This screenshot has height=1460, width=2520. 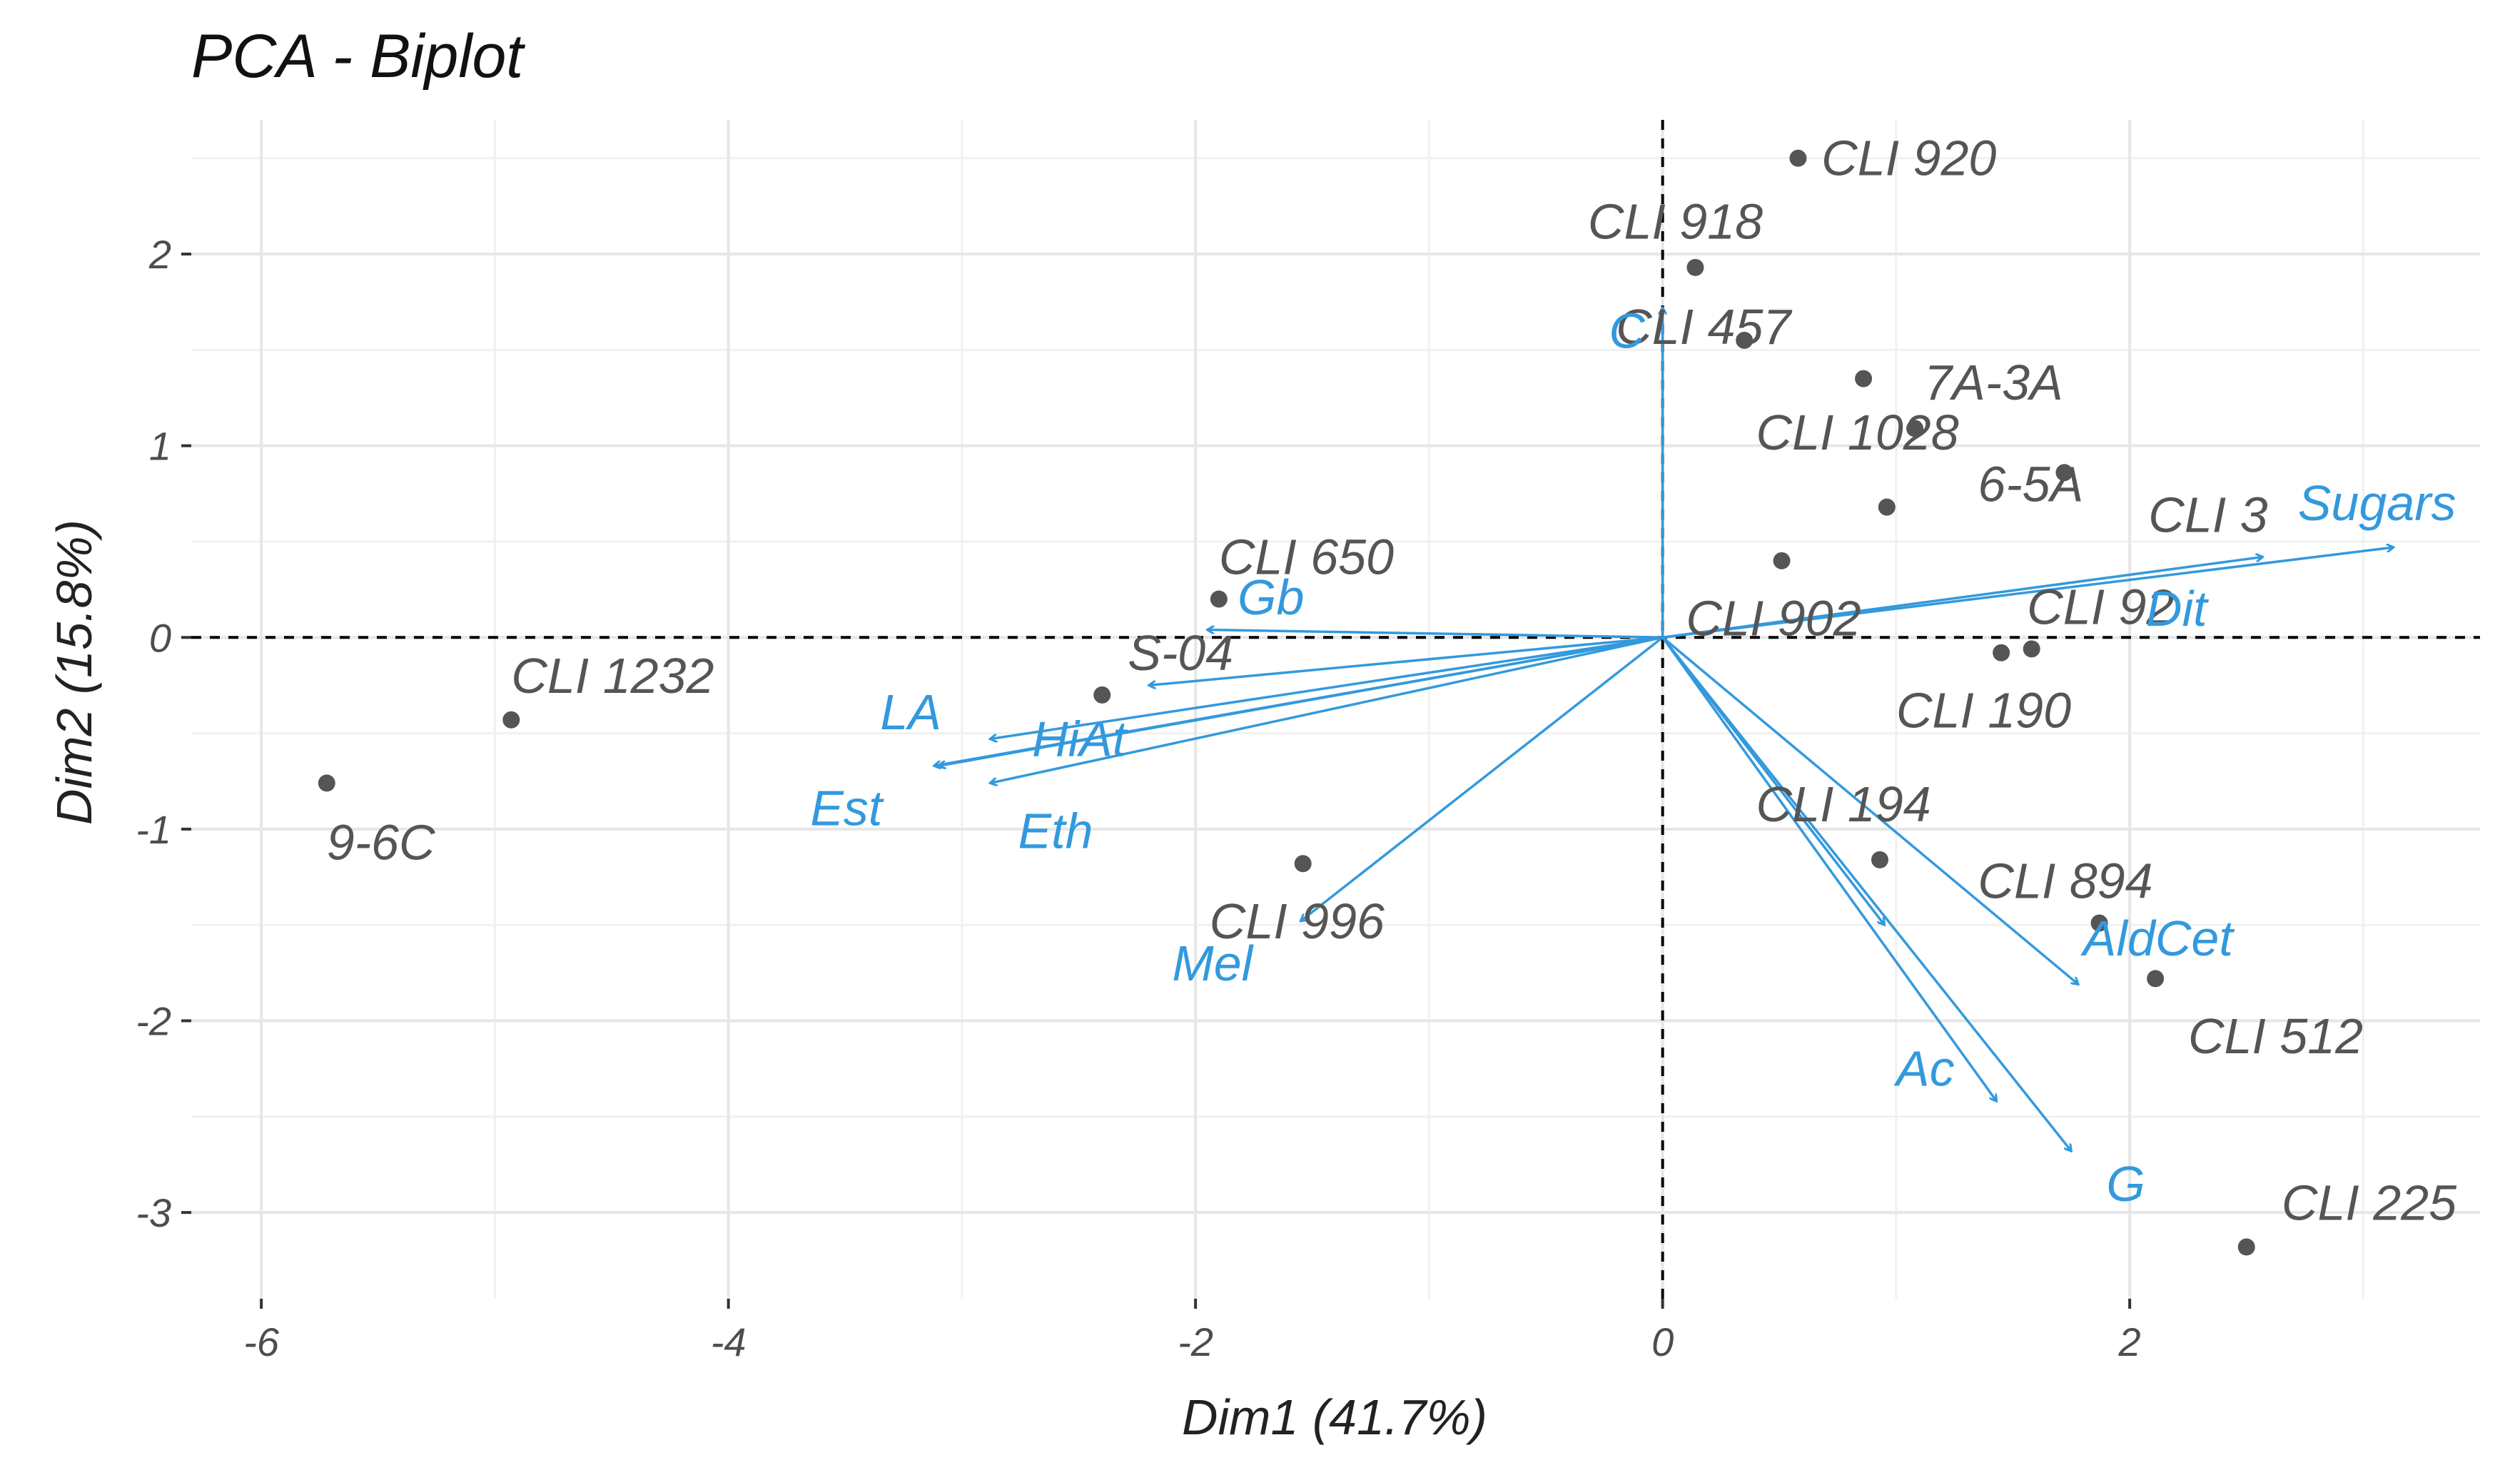 I want to click on individual-label: CLI 512, so click(x=2275, y=1036).